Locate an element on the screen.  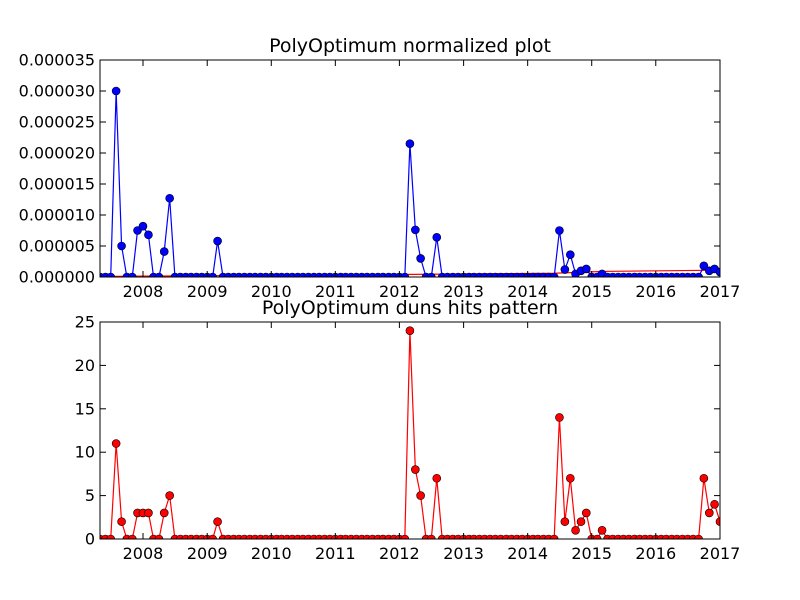
chart-hits-xtick-label: 2014 is located at coordinates (527, 553).